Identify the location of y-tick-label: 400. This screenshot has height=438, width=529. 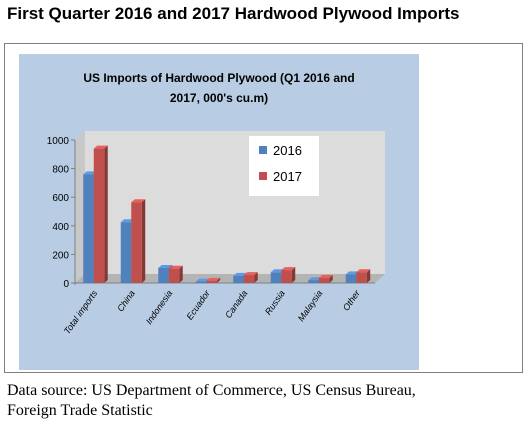
(60, 227).